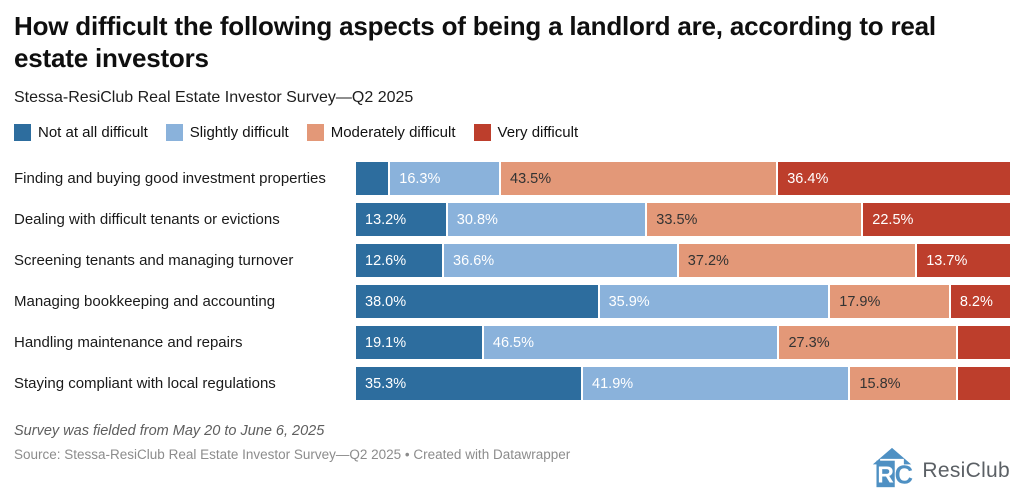  Describe the element at coordinates (716, 384) in the screenshot. I see `bar-segment-slightly-difficult: 41.9%` at that location.